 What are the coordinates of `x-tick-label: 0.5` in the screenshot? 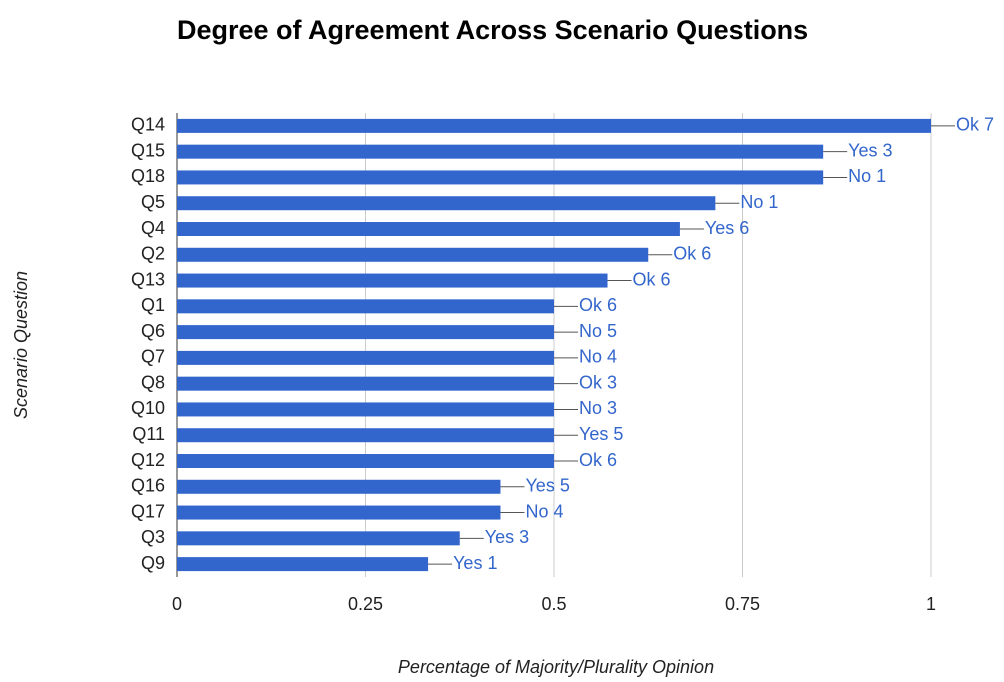 It's located at (553, 604).